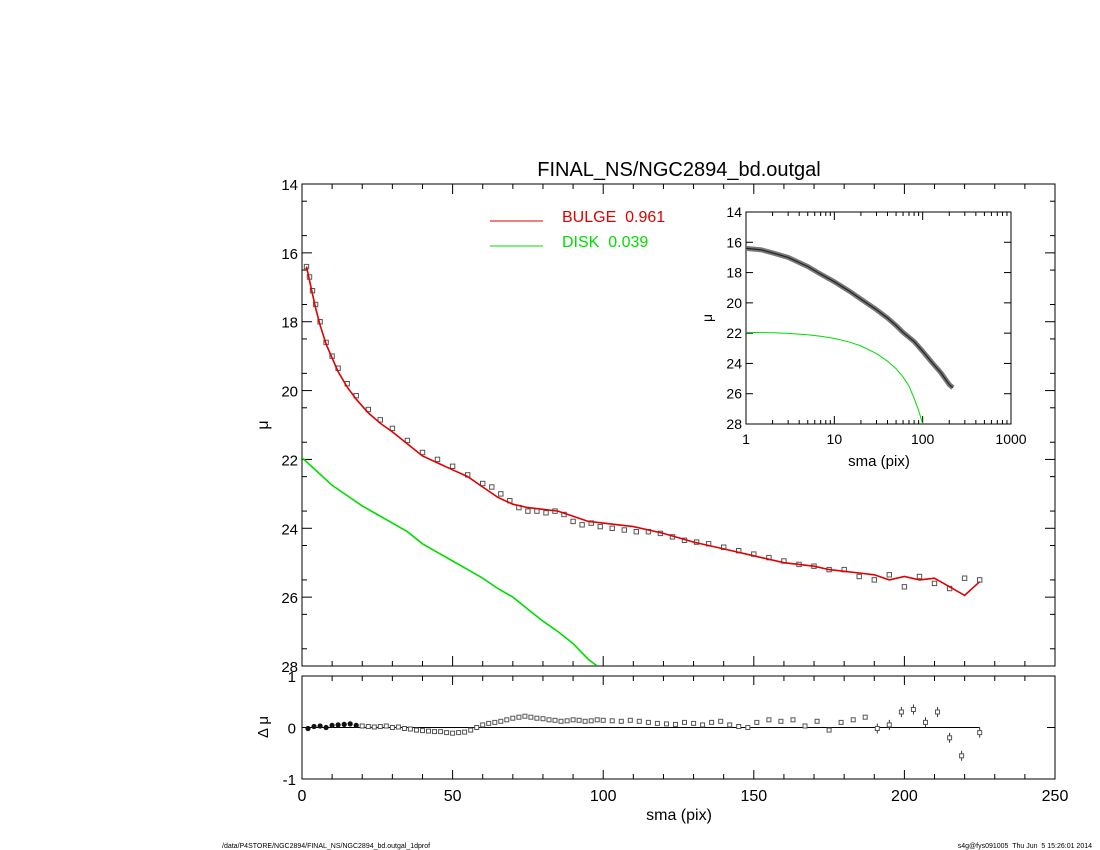 The width and height of the screenshot is (1100, 850). Describe the element at coordinates (707, 318) in the screenshot. I see `inset-y-axis-label: μ` at that location.